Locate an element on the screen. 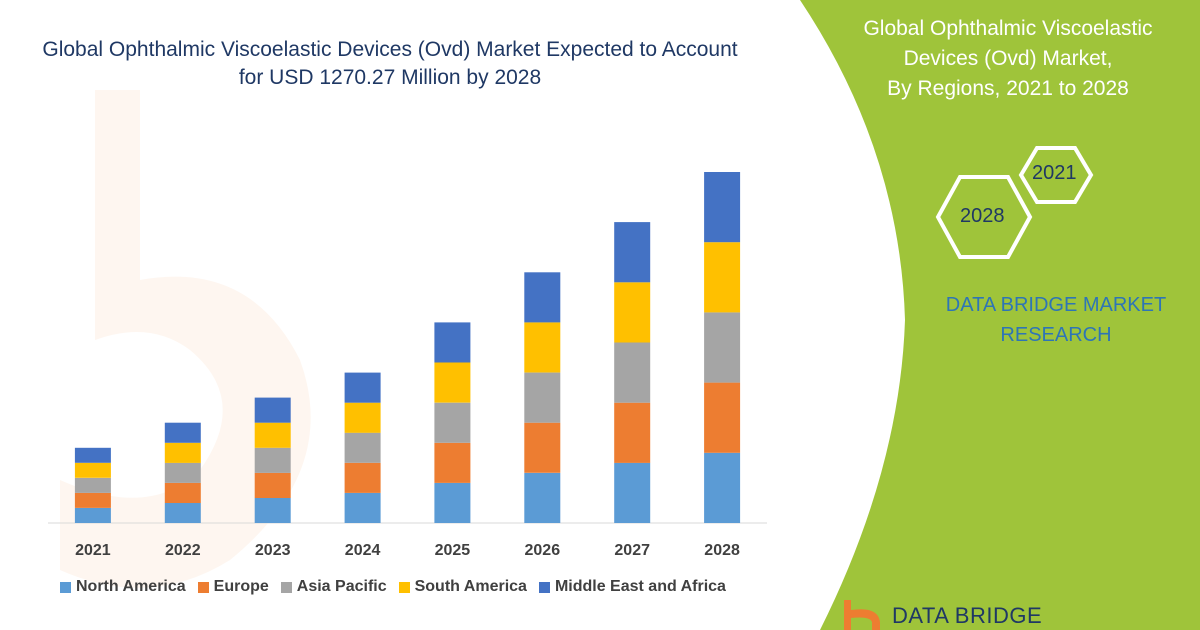 The image size is (1200, 630). bar-segment-2022-north-america is located at coordinates (182, 512).